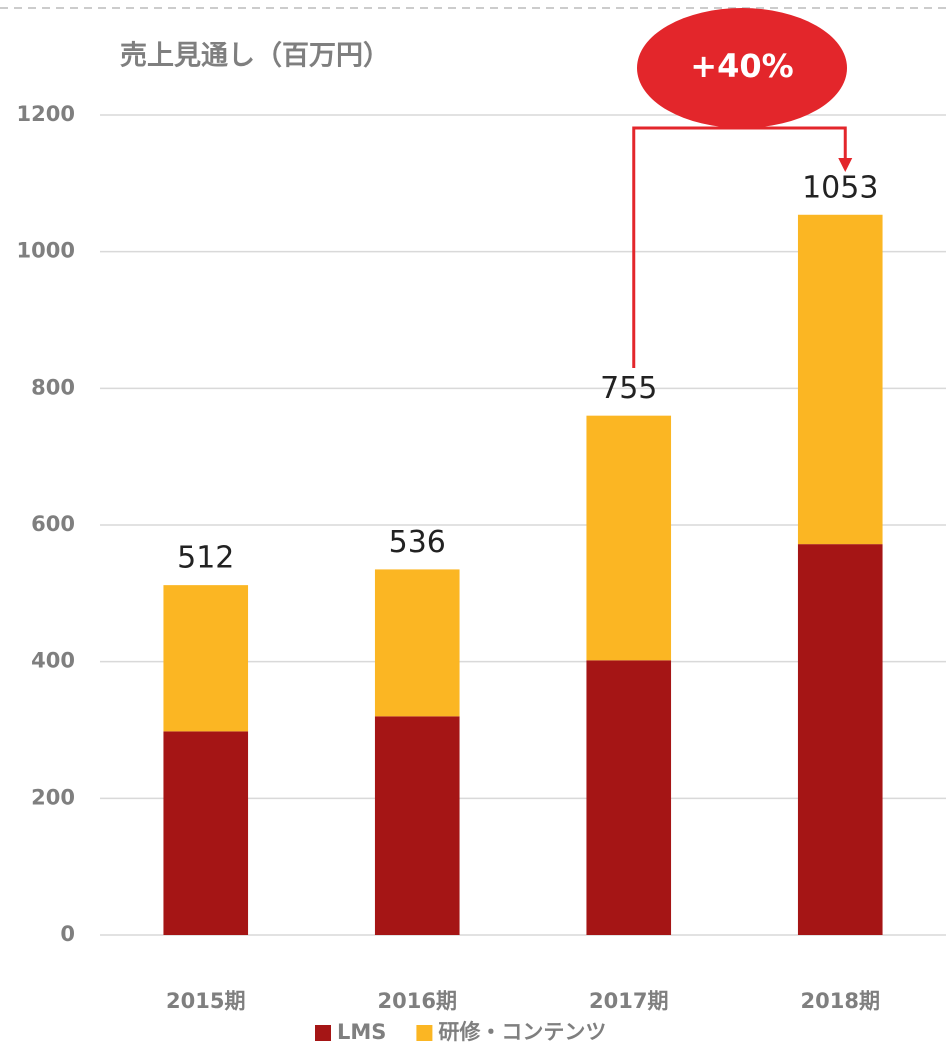 This screenshot has width=946, height=1055. I want to click on total-label: 755, so click(628, 388).